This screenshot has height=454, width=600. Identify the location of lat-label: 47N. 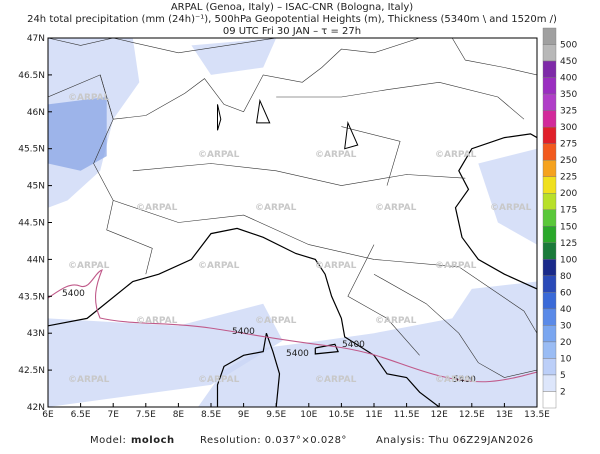
(36, 39).